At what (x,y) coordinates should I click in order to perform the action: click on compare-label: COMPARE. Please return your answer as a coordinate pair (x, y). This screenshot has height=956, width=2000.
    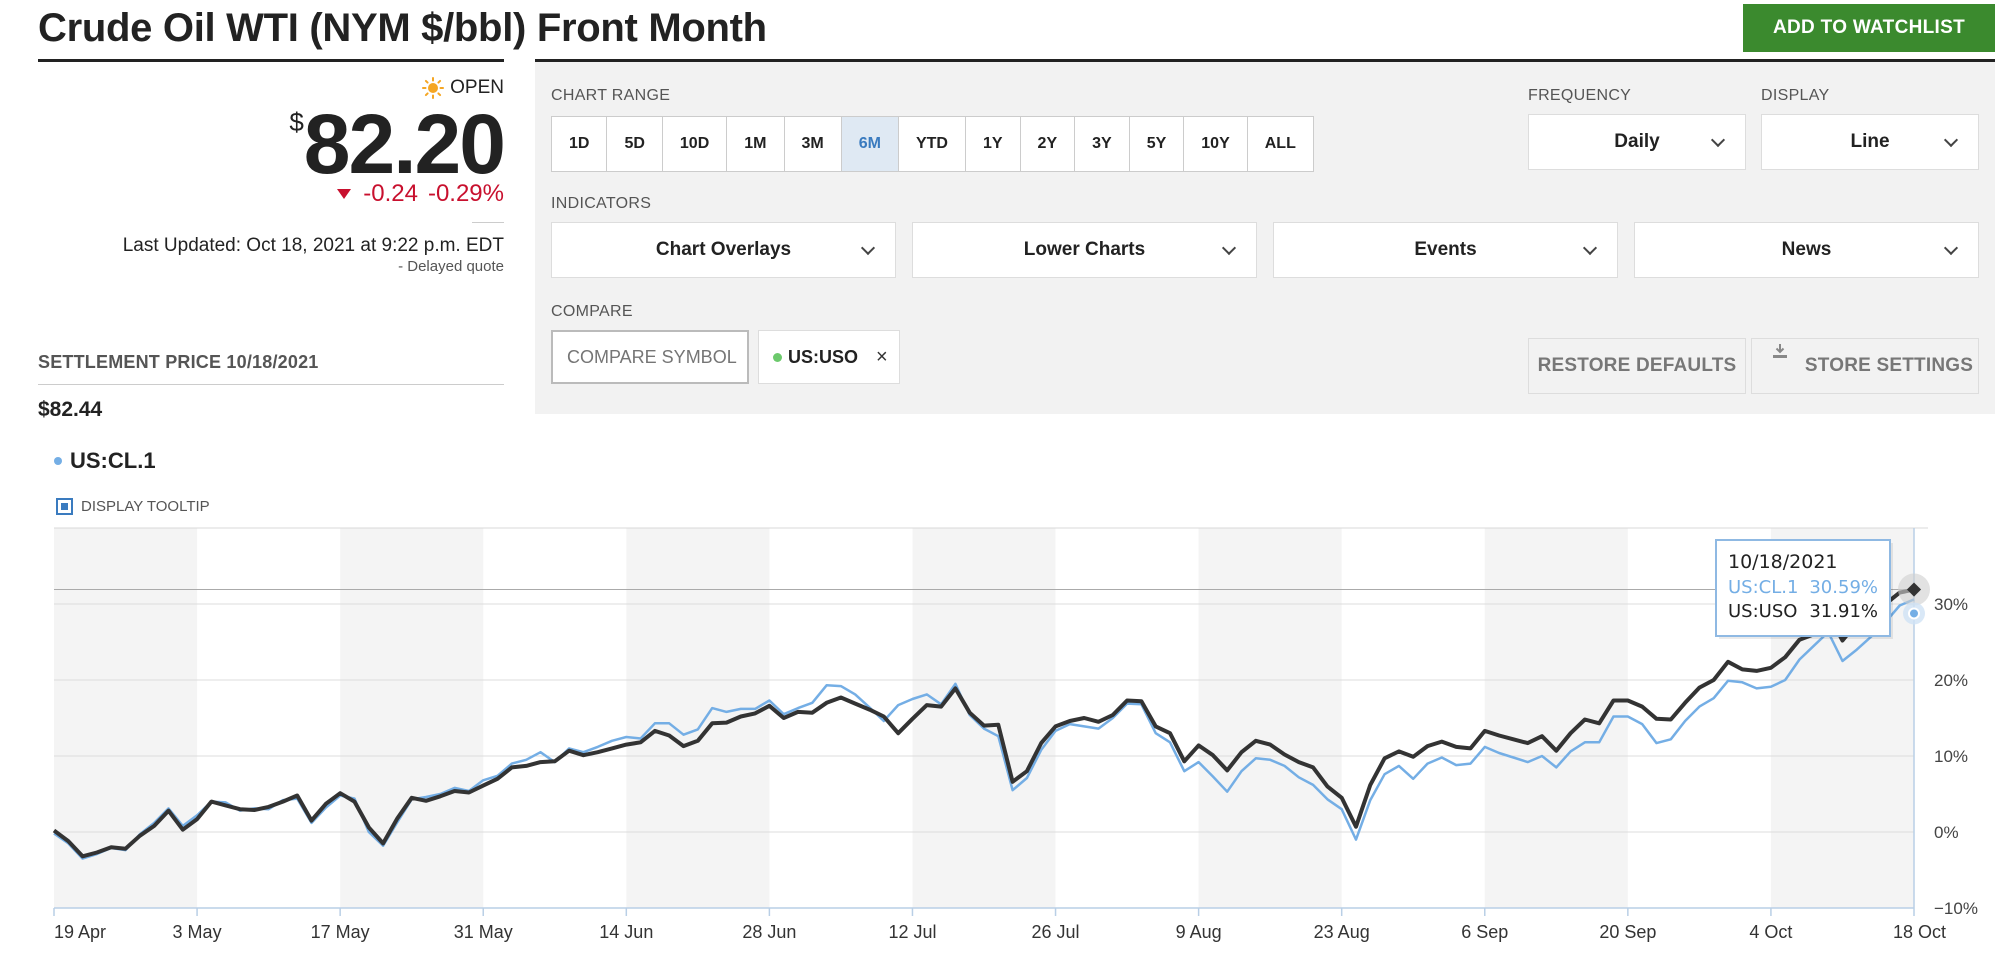
    Looking at the image, I should click on (592, 311).